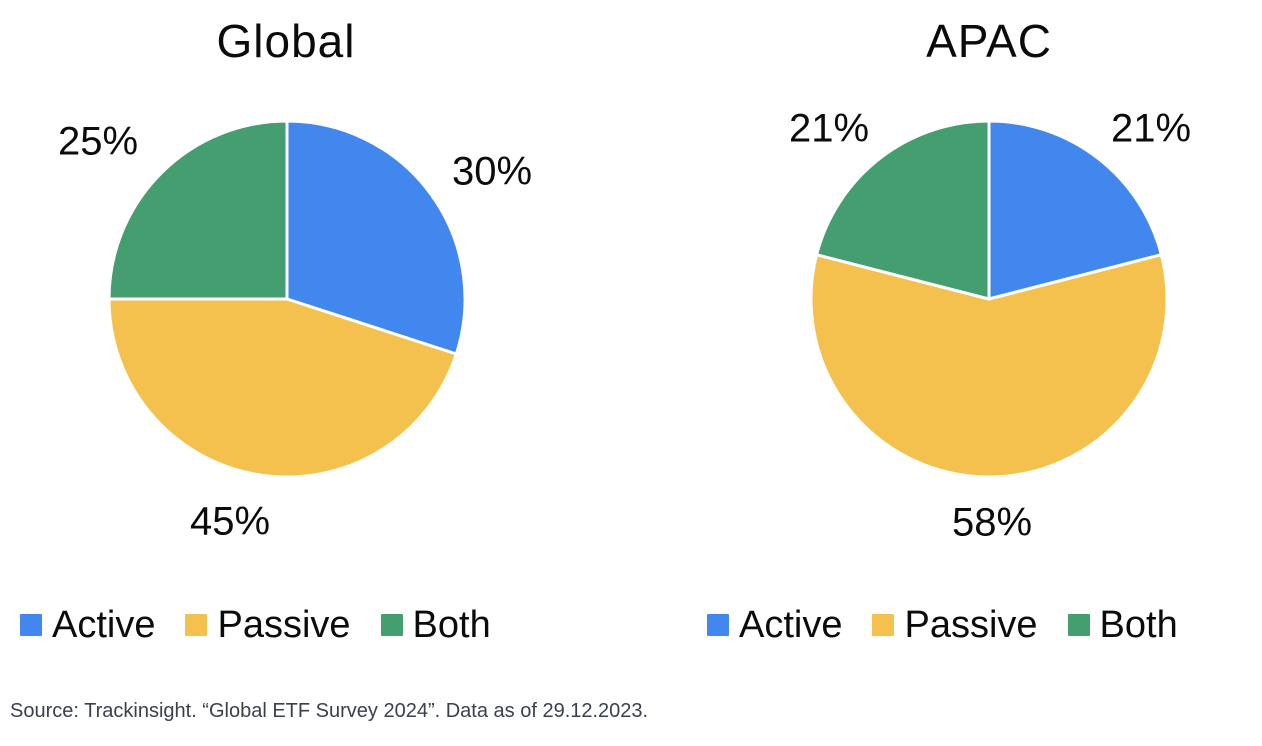  I want to click on legend-item-global-both: Both, so click(435, 625).